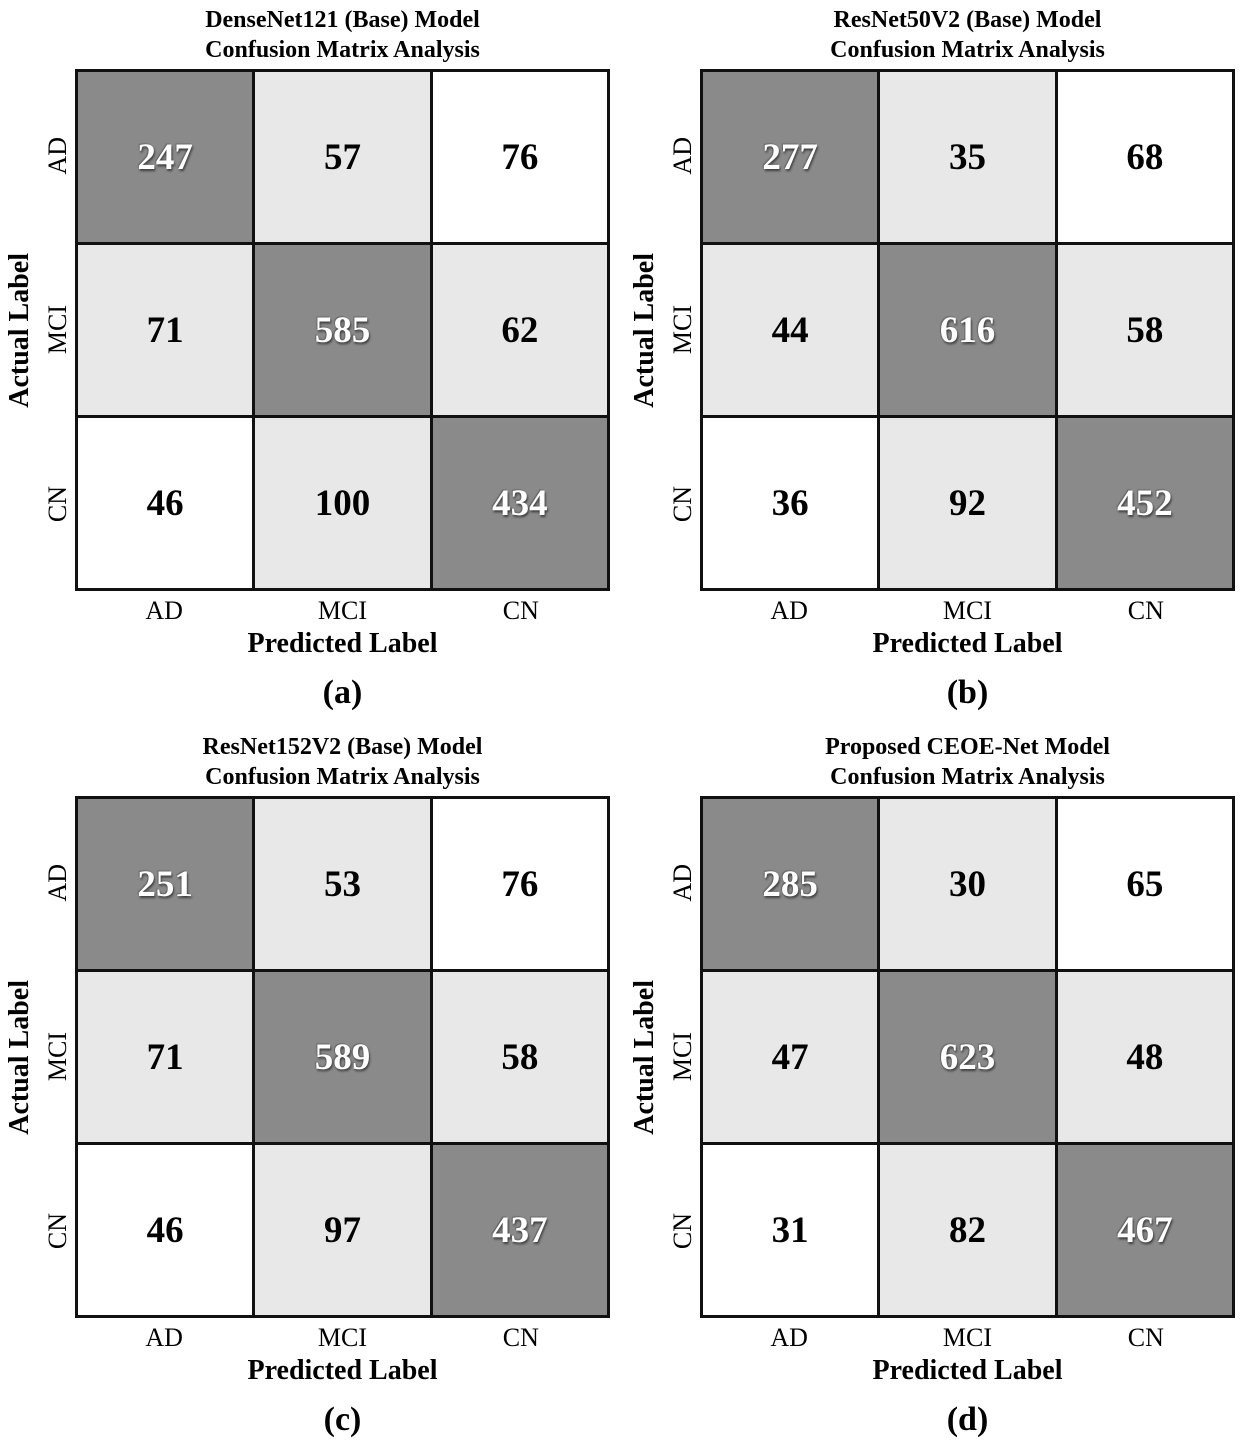 This screenshot has height=1454, width=1250. What do you see at coordinates (967, 50) in the screenshot?
I see `panel-b-title-line2: Confusion Matrix Analysis` at bounding box center [967, 50].